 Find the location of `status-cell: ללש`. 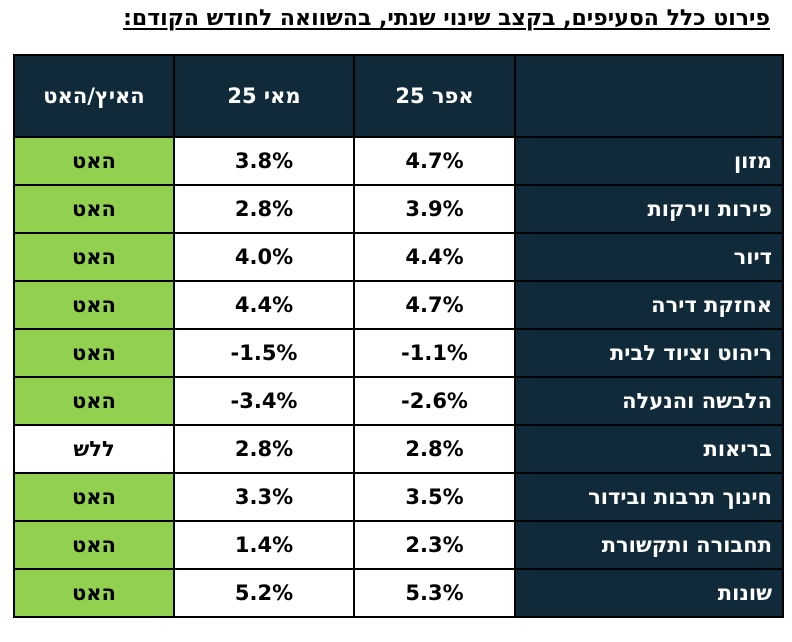

status-cell: ללש is located at coordinates (94, 449).